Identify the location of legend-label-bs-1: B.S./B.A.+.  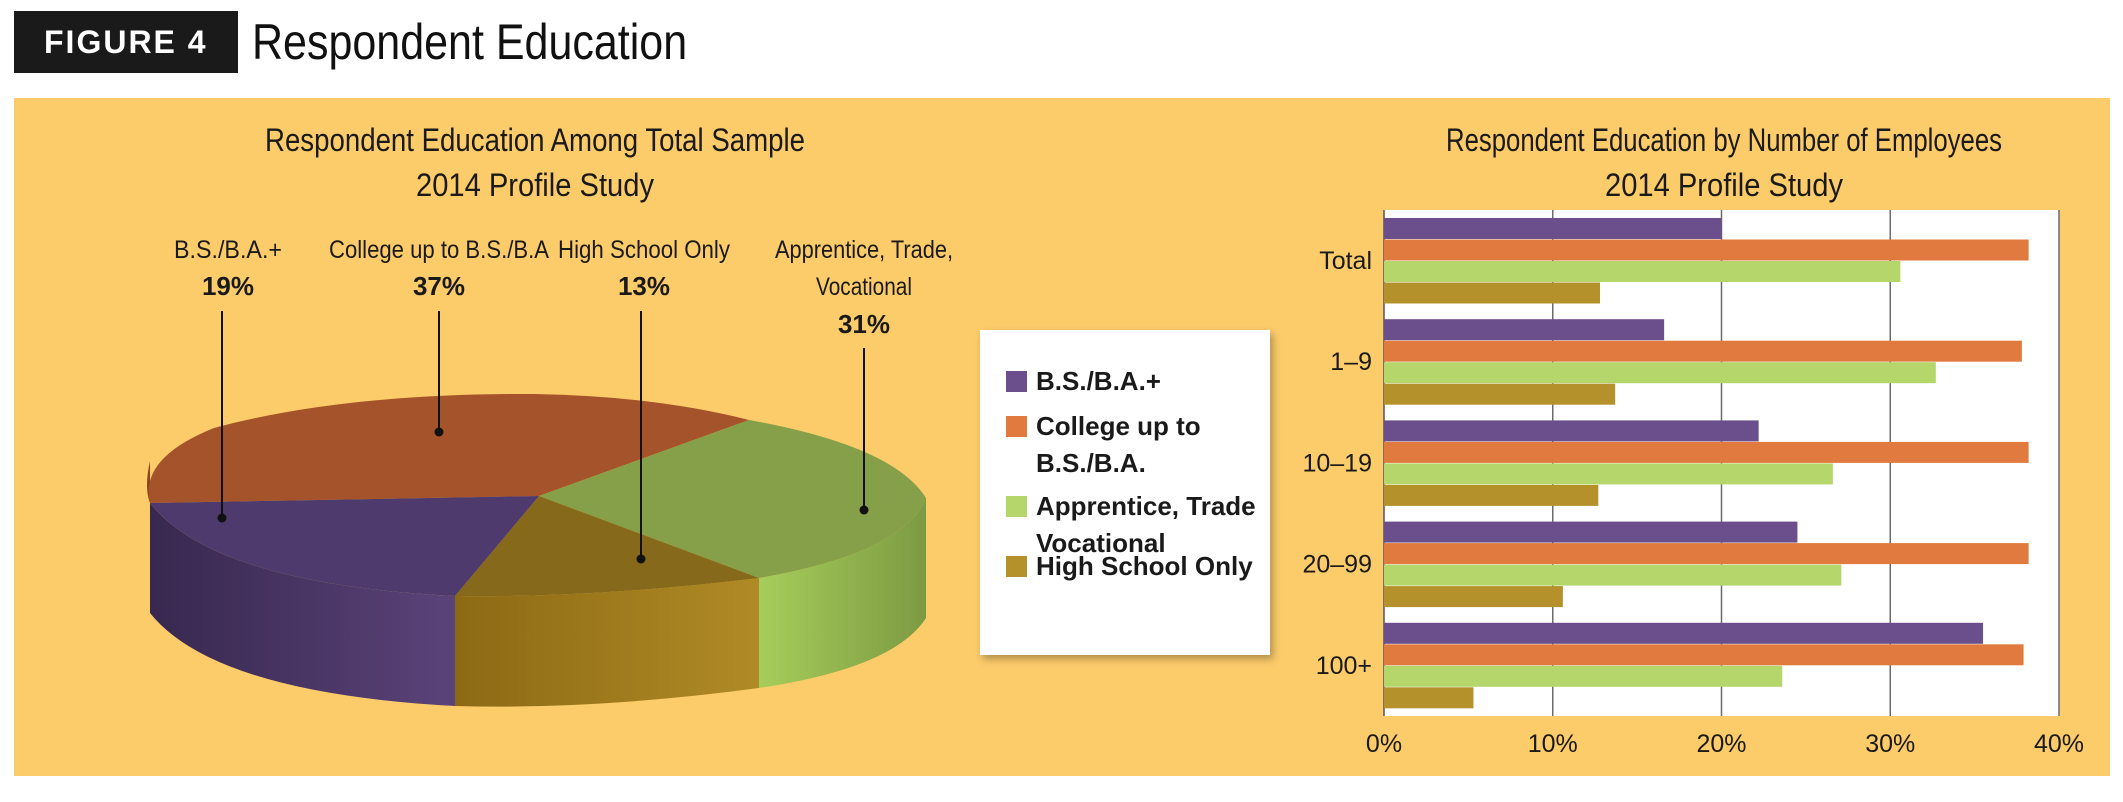
(1098, 381).